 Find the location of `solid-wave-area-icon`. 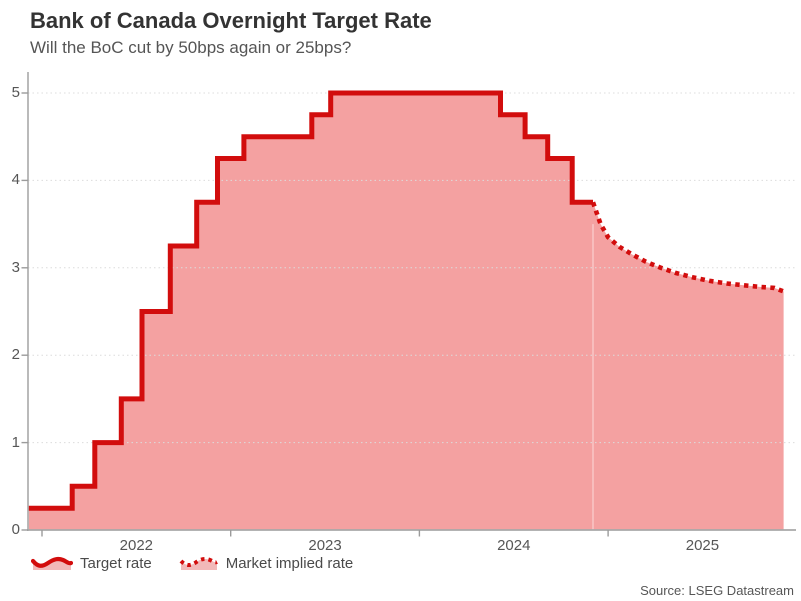

solid-wave-area-icon is located at coordinates (52, 563).